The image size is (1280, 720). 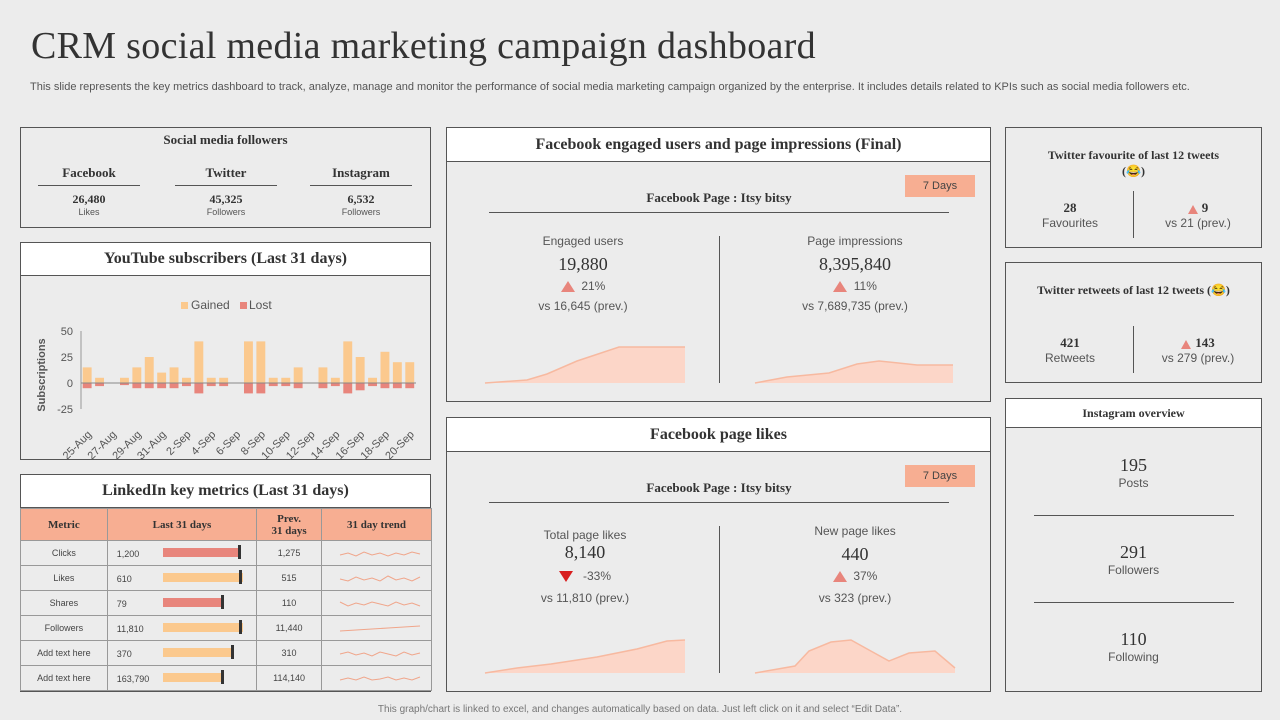 What do you see at coordinates (174, 375) in the screenshot?
I see `bar-gained-1-Sep` at bounding box center [174, 375].